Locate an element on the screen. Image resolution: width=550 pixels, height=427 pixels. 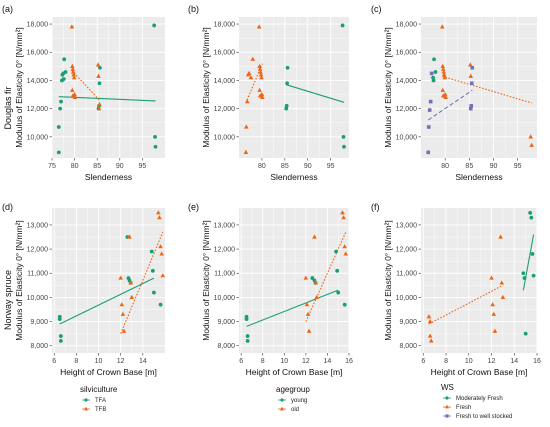
fit-line-fresh is located at coordinates (466, 304).